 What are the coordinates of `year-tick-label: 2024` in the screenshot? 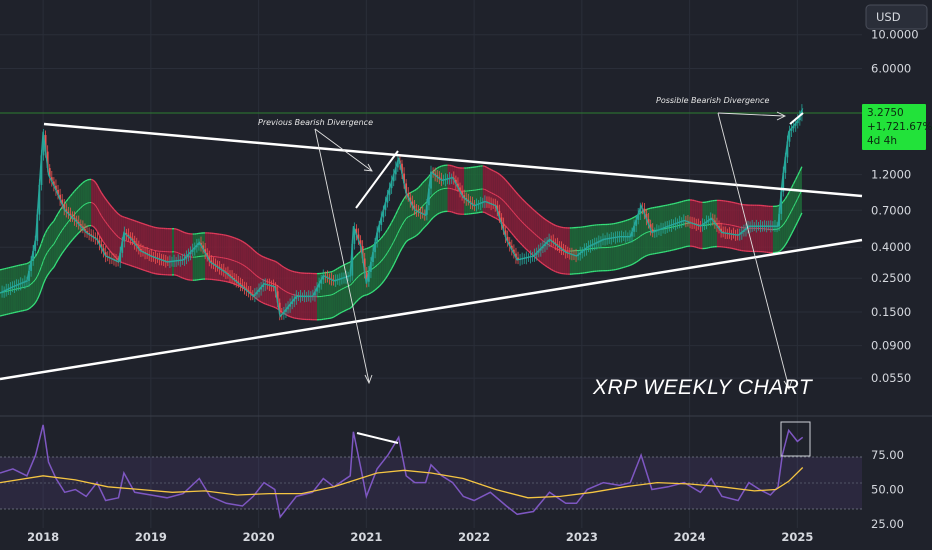 It's located at (690, 537).